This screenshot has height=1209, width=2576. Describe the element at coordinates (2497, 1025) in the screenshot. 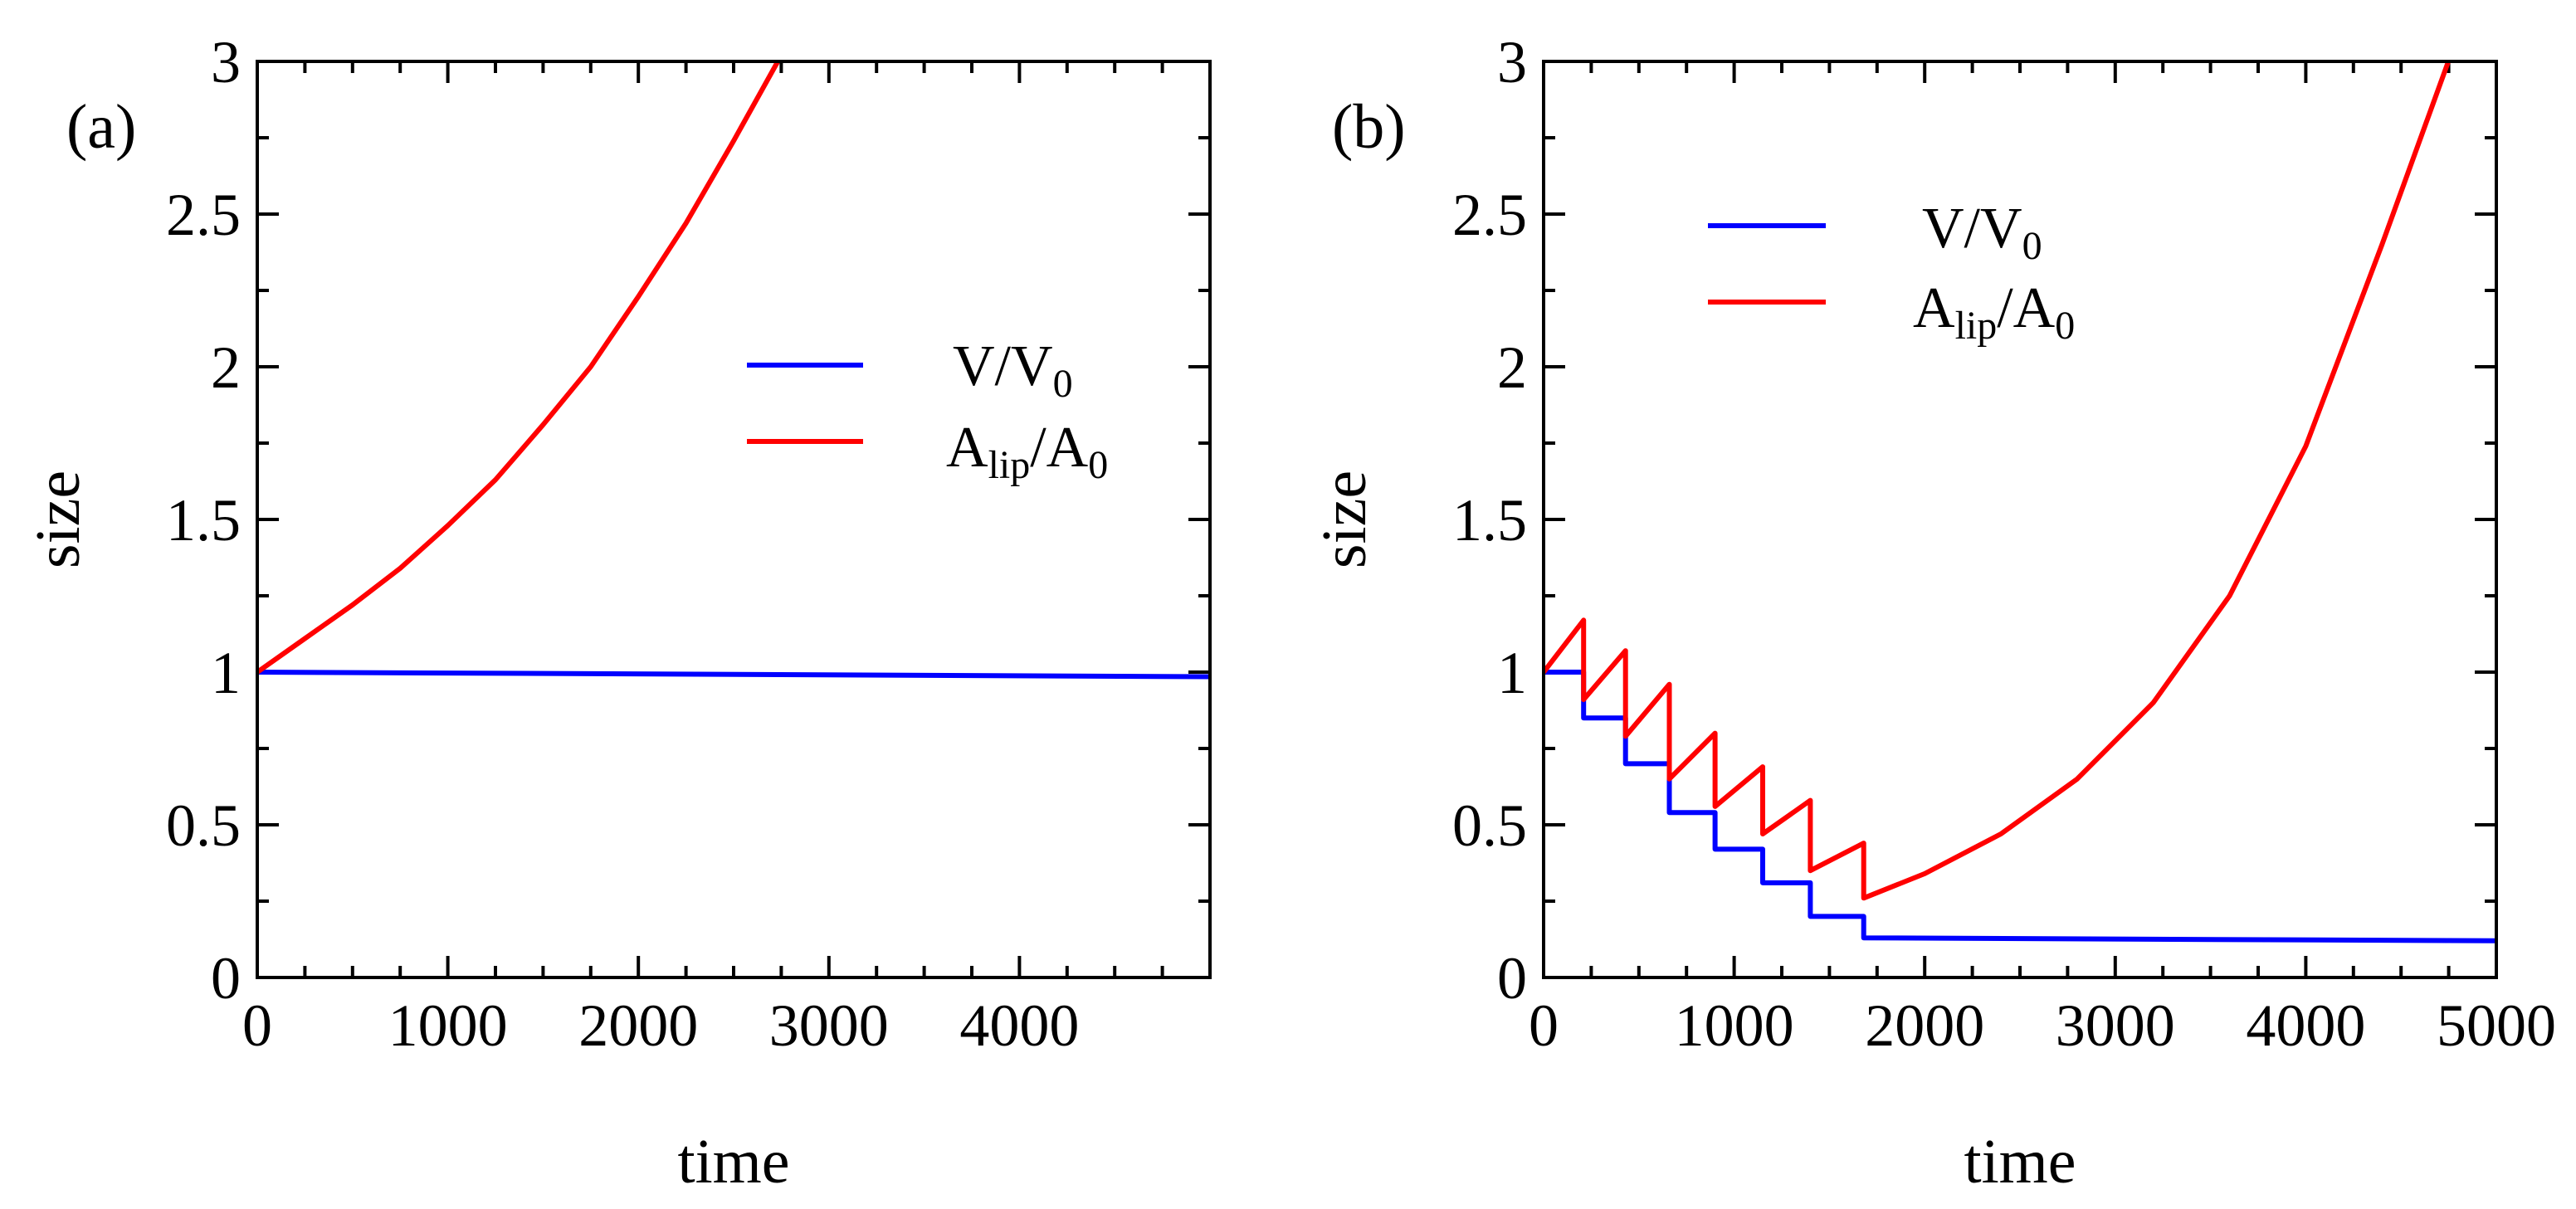

I see `x-tick-label: 5000` at that location.